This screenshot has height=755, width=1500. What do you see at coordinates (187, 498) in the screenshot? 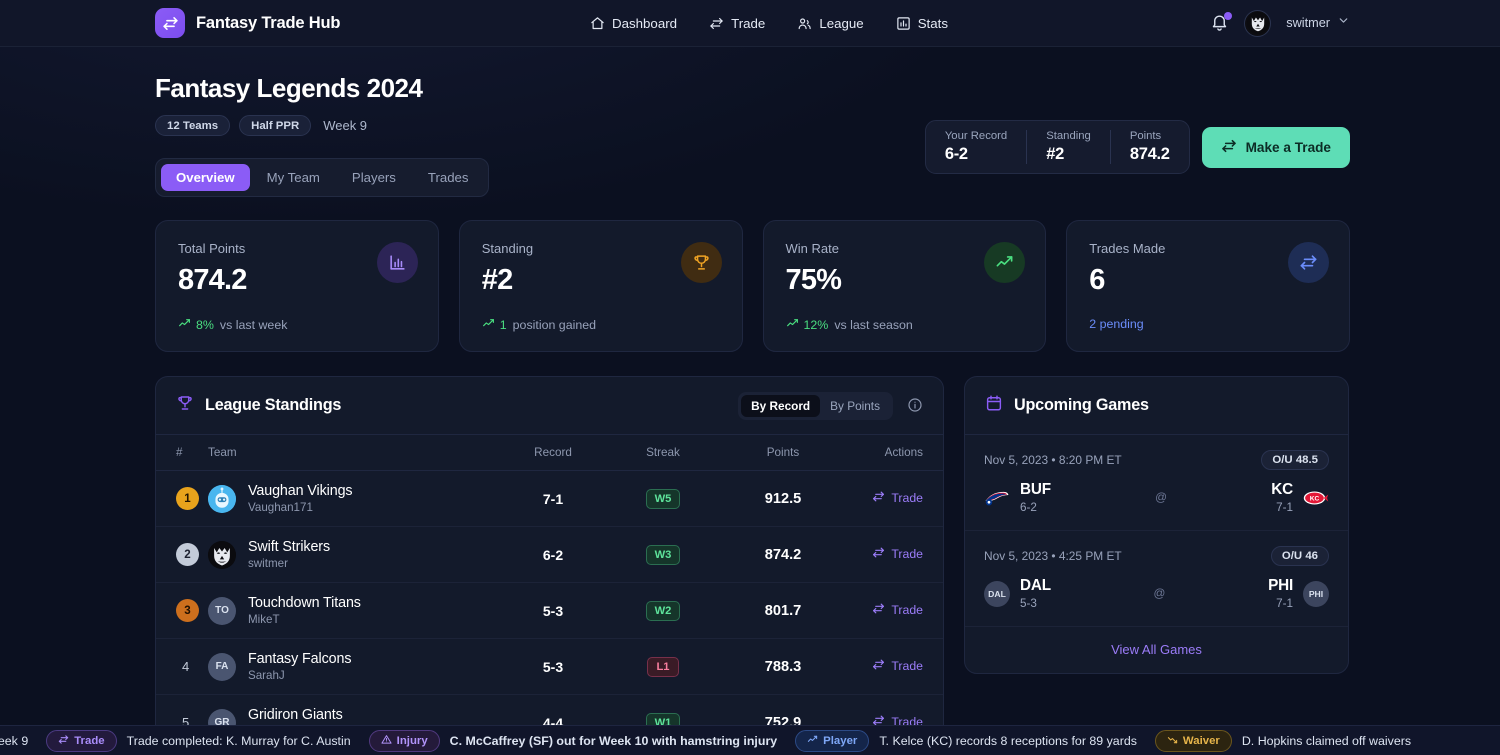
I see `rank-badge: 1` at bounding box center [187, 498].